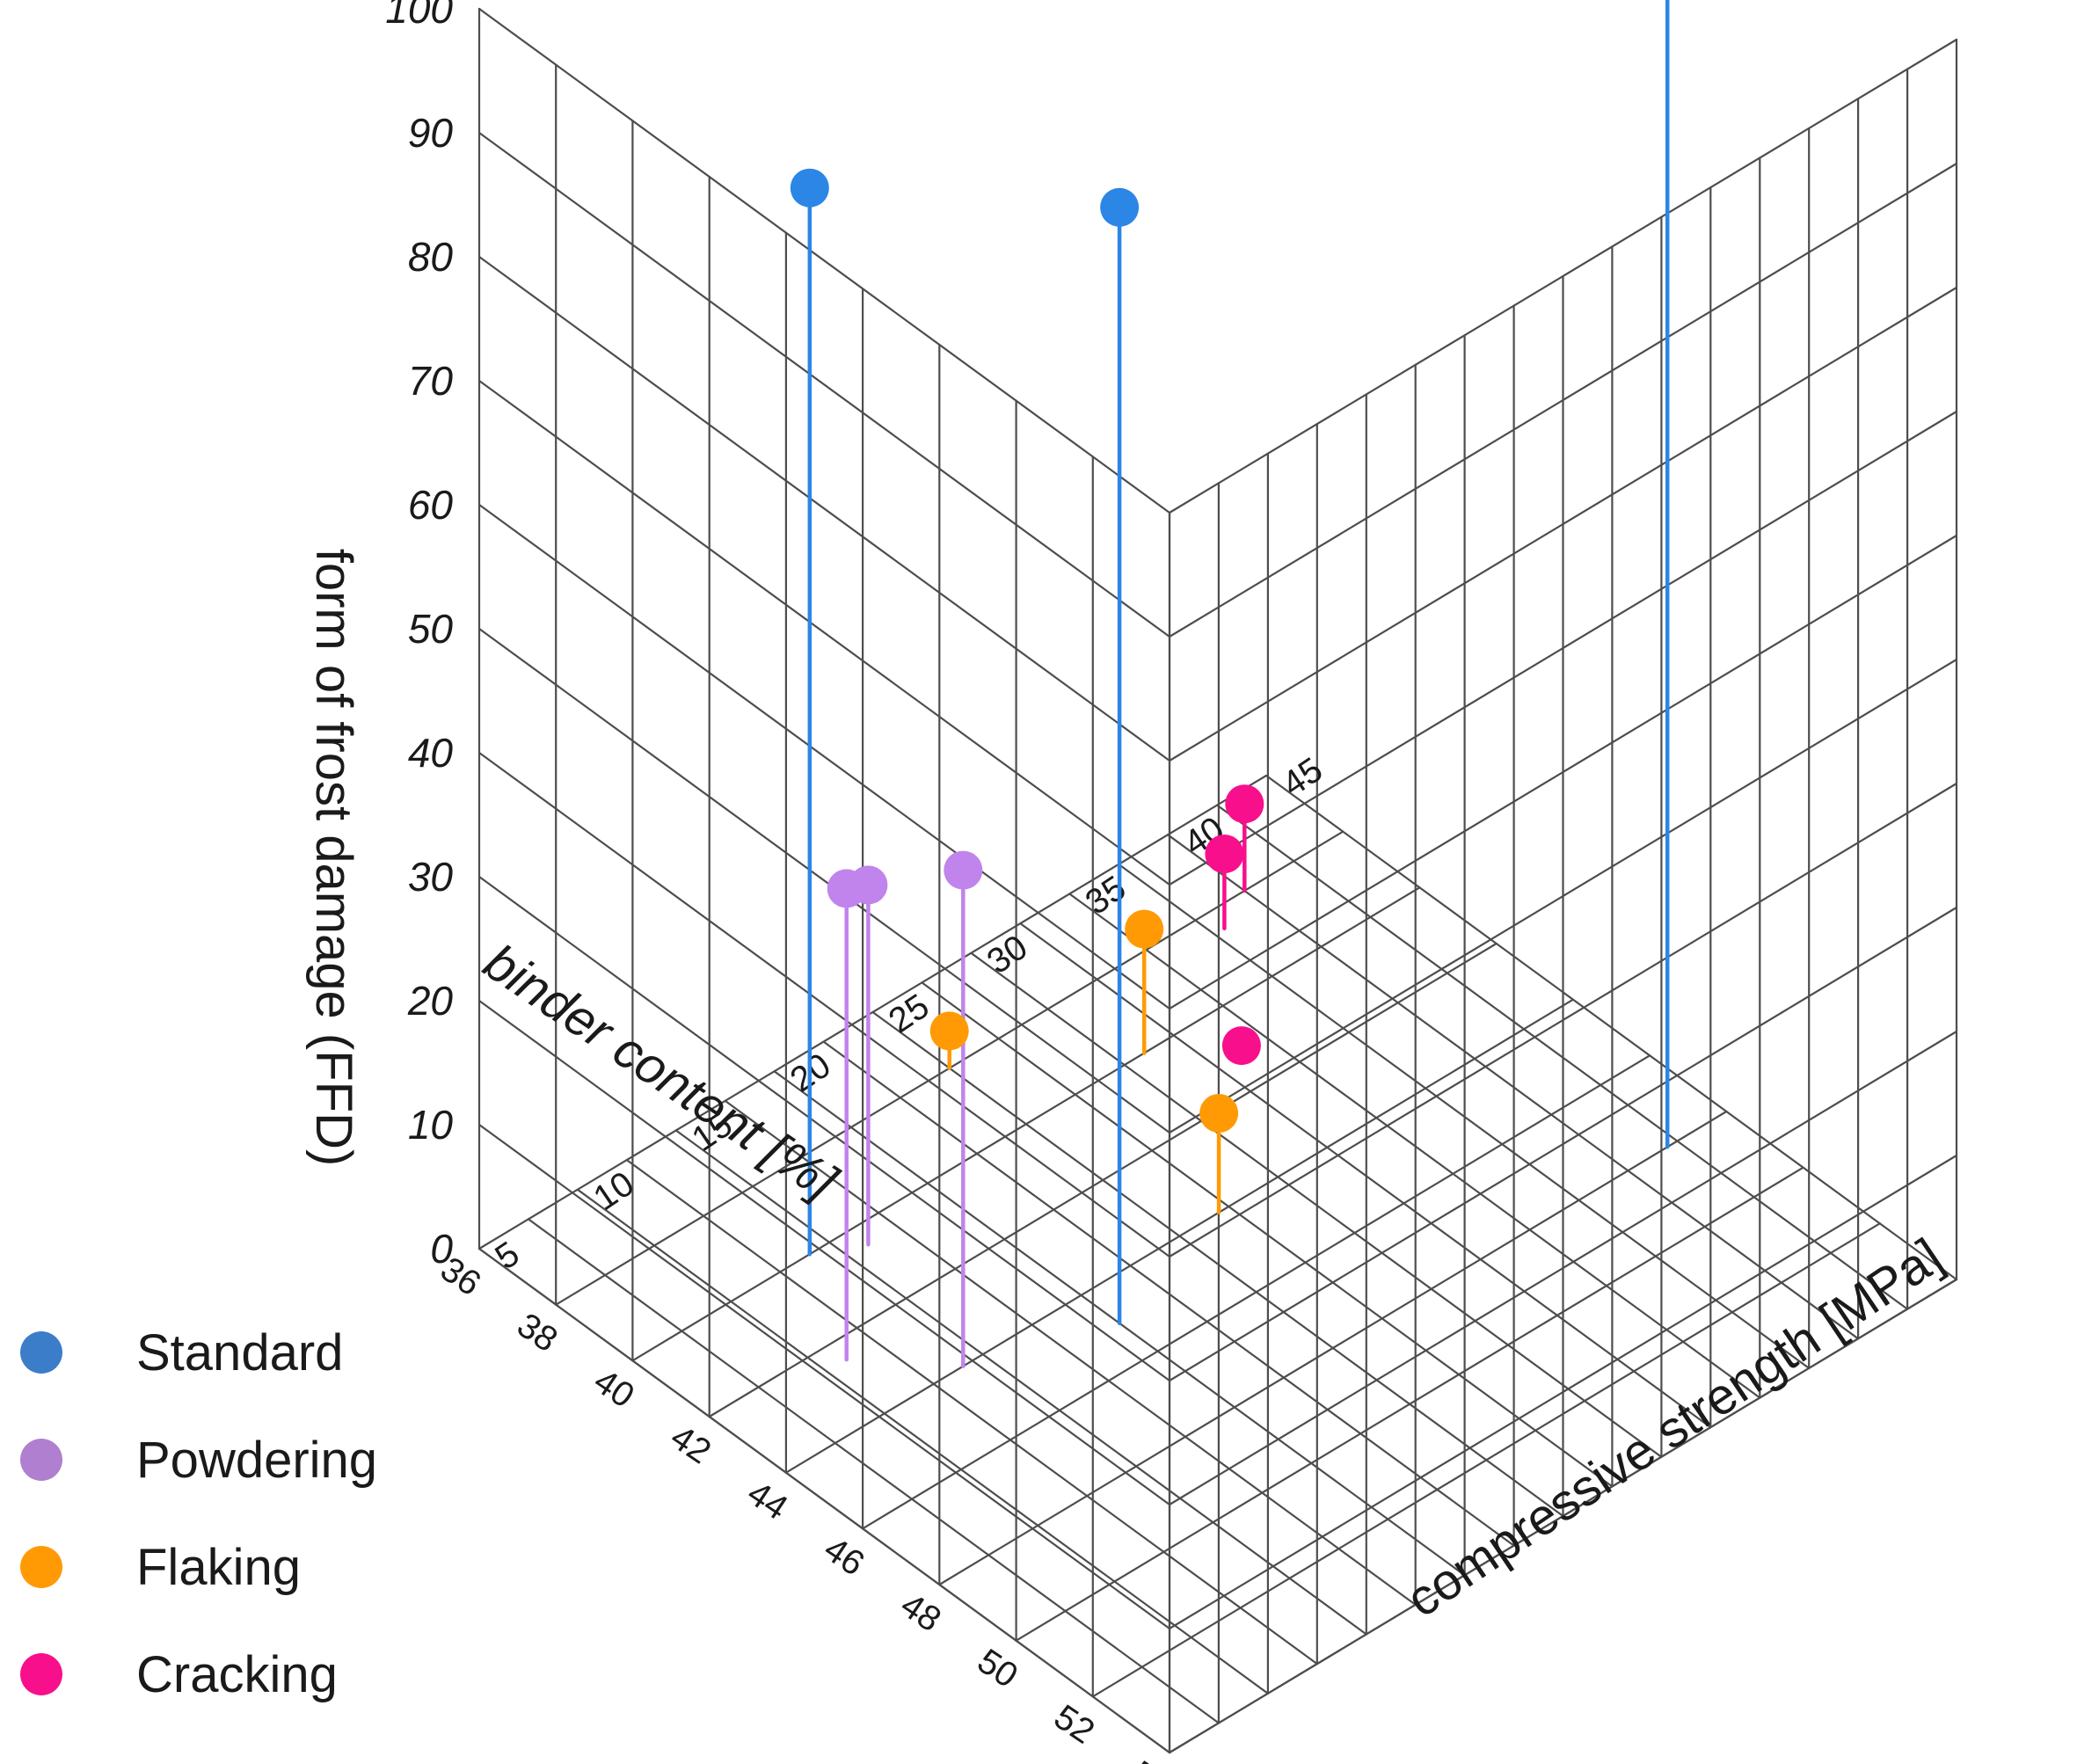 Image resolution: width=2077 pixels, height=1764 pixels. I want to click on y-tick-label: 54, so click(1150, 1758).